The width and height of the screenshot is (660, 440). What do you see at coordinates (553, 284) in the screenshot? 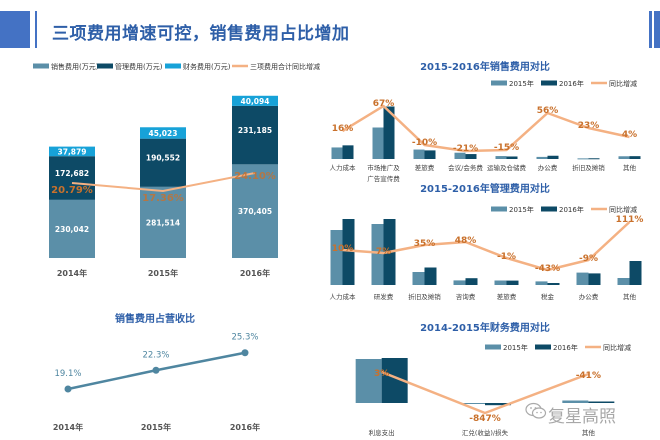
I see `bar-2016年-5` at bounding box center [553, 284].